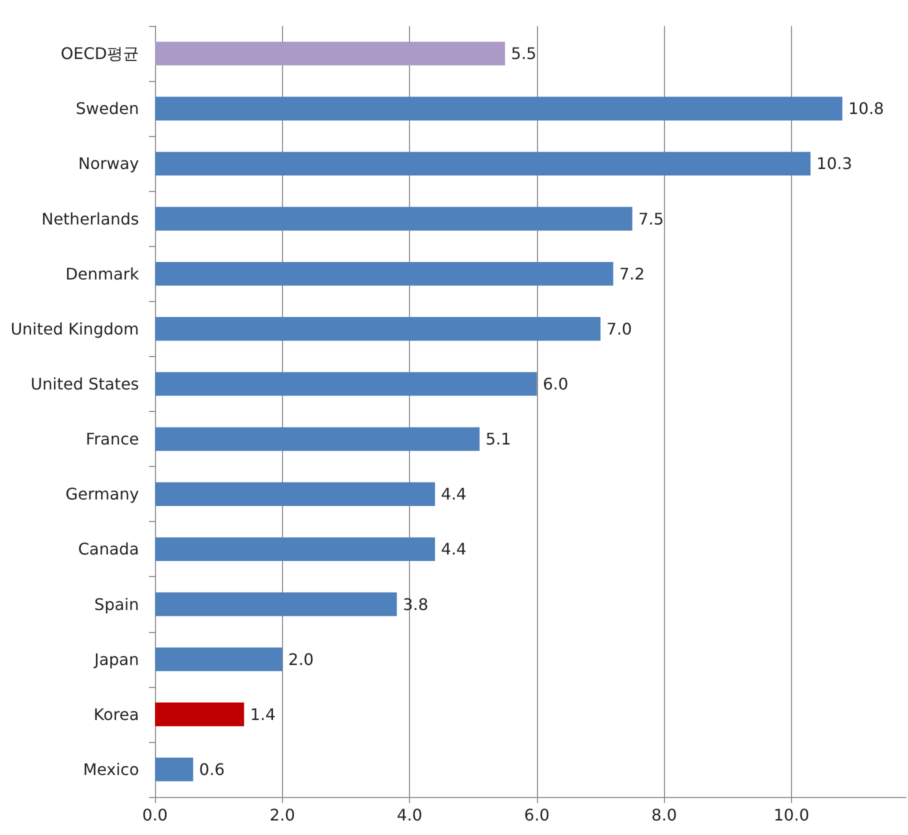  What do you see at coordinates (415, 604) in the screenshot?
I see `data-label: 3.8` at bounding box center [415, 604].